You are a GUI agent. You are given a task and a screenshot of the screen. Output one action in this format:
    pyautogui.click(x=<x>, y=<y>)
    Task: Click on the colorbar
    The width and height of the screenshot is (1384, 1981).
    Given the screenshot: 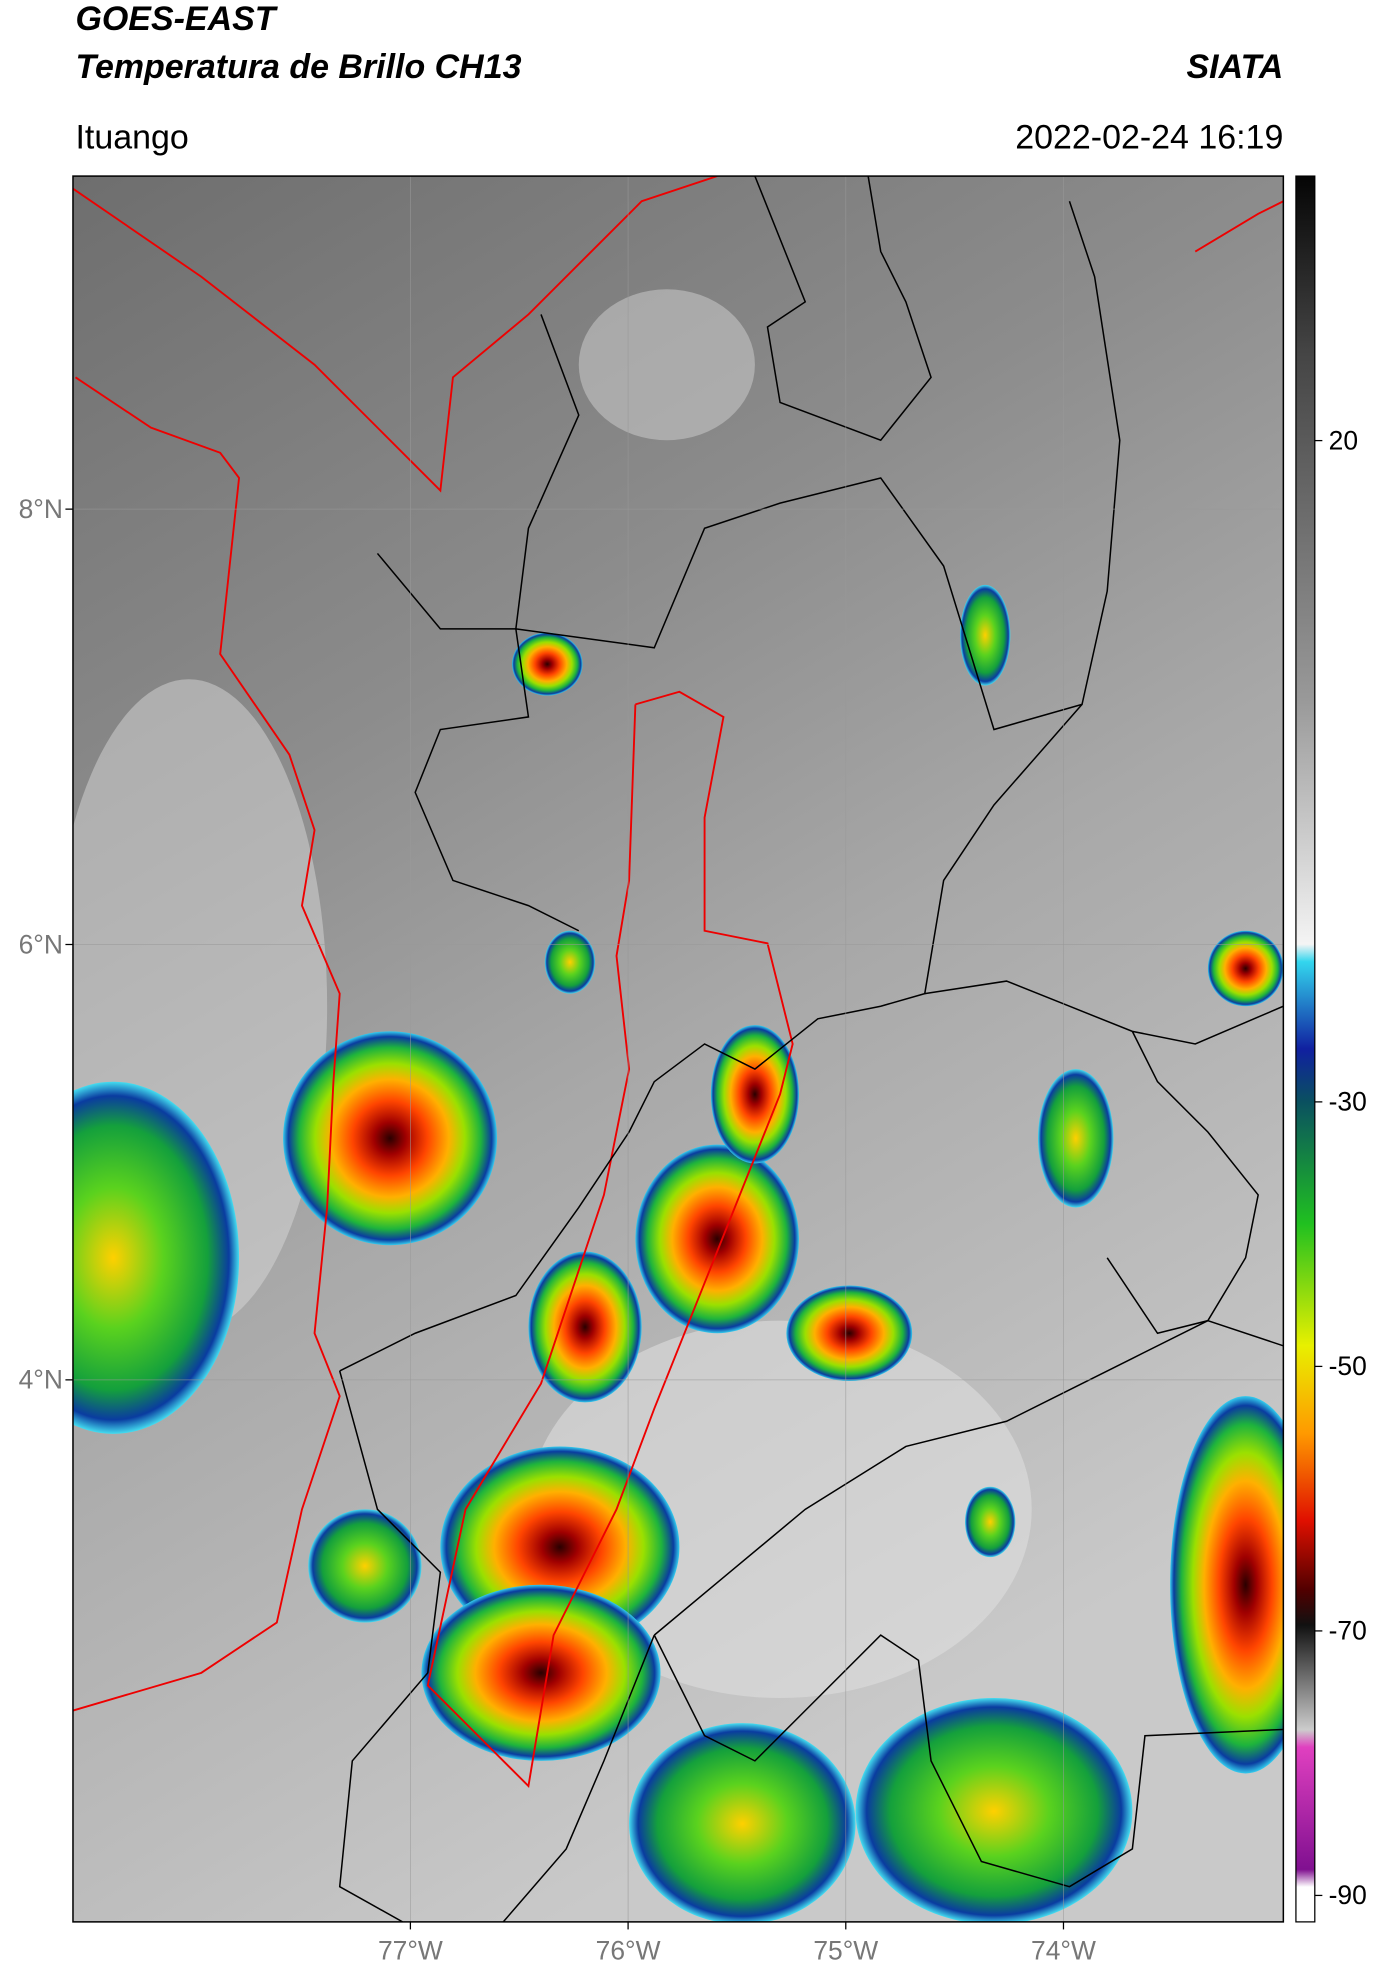 What is the action you would take?
    pyautogui.click(x=1305, y=1049)
    